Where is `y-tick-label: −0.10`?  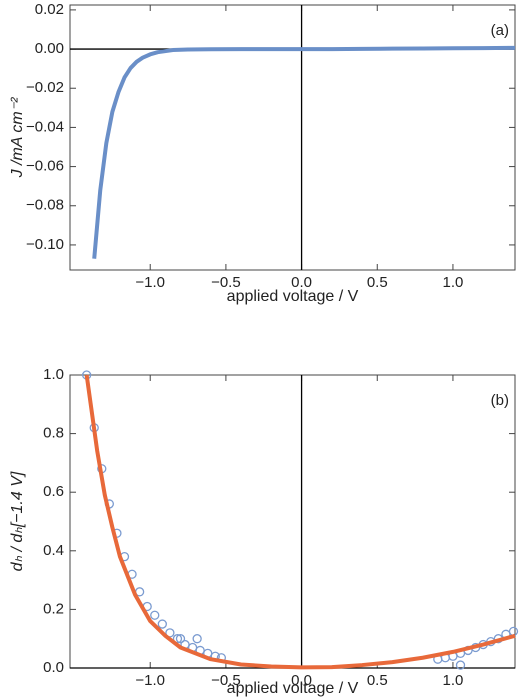 y-tick-label: −0.10 is located at coordinates (45, 244).